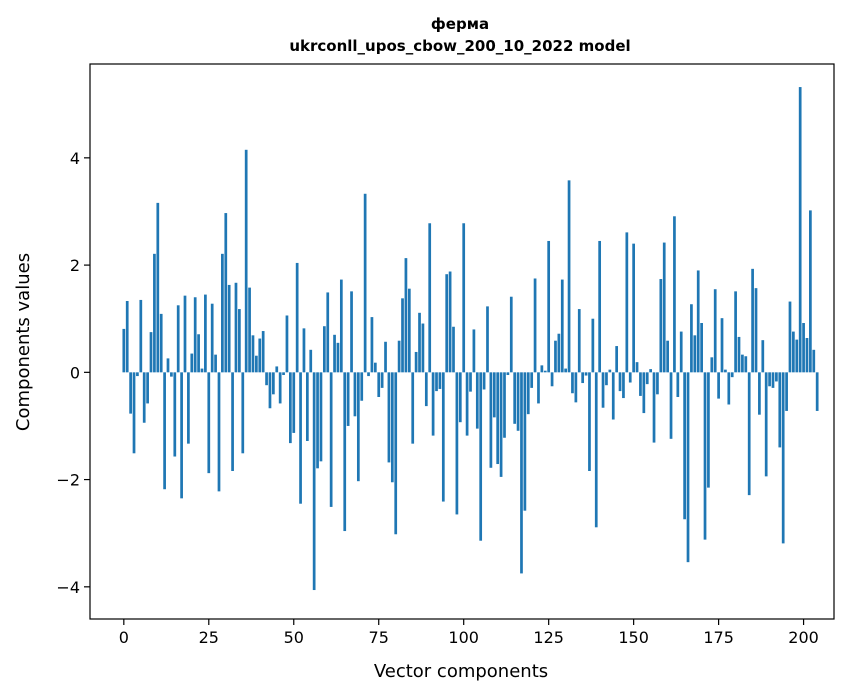 The height and width of the screenshot is (696, 847). I want to click on y-tick-label: −4, so click(68, 587).